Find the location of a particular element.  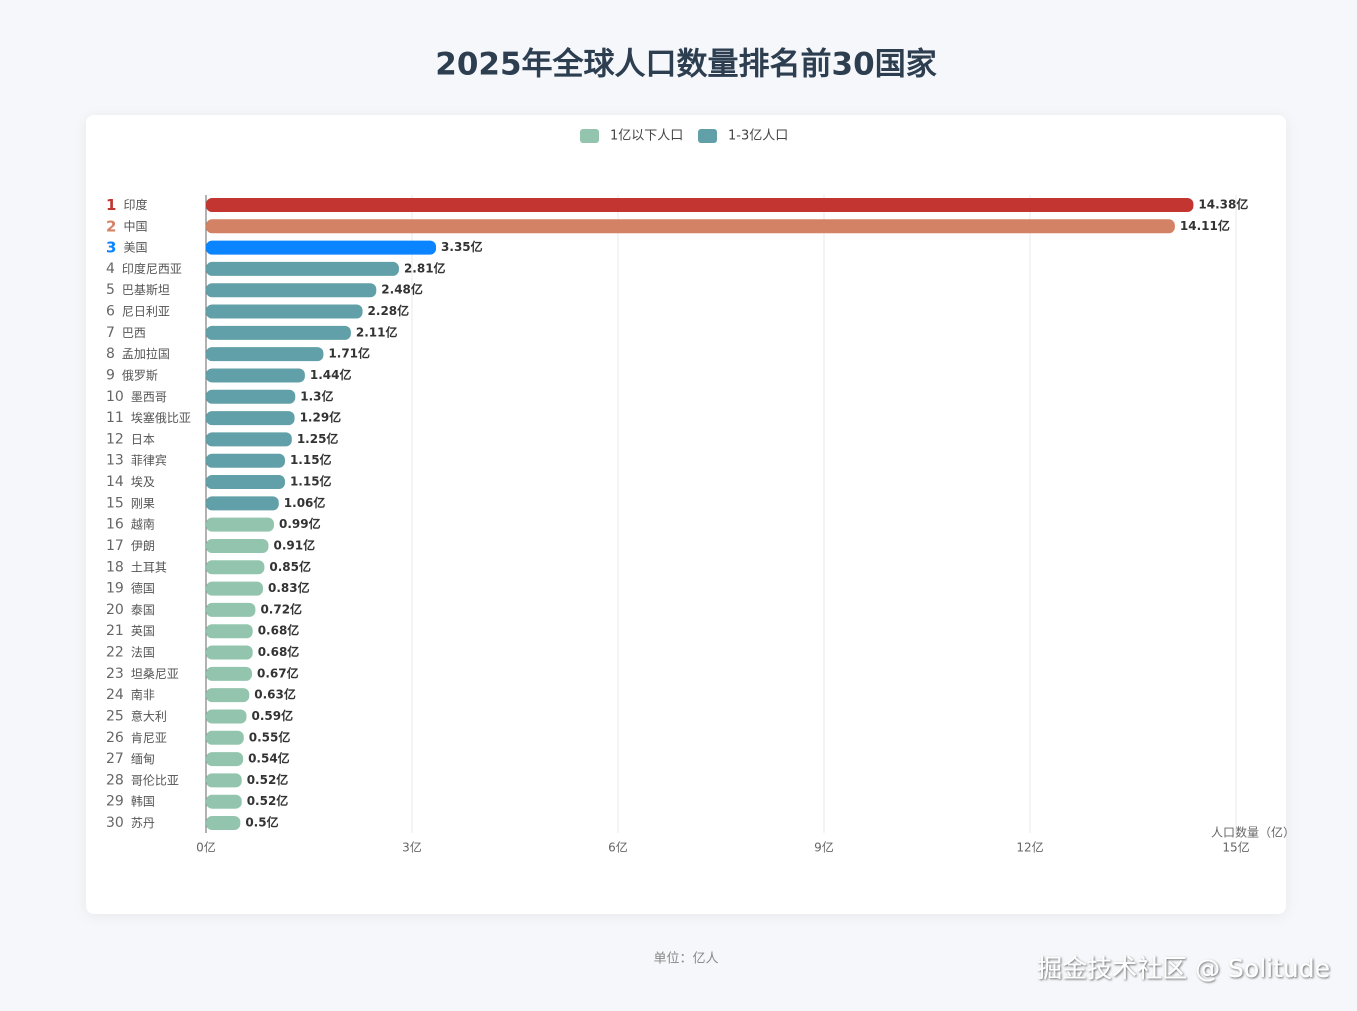

rank: 19 is located at coordinates (115, 589).